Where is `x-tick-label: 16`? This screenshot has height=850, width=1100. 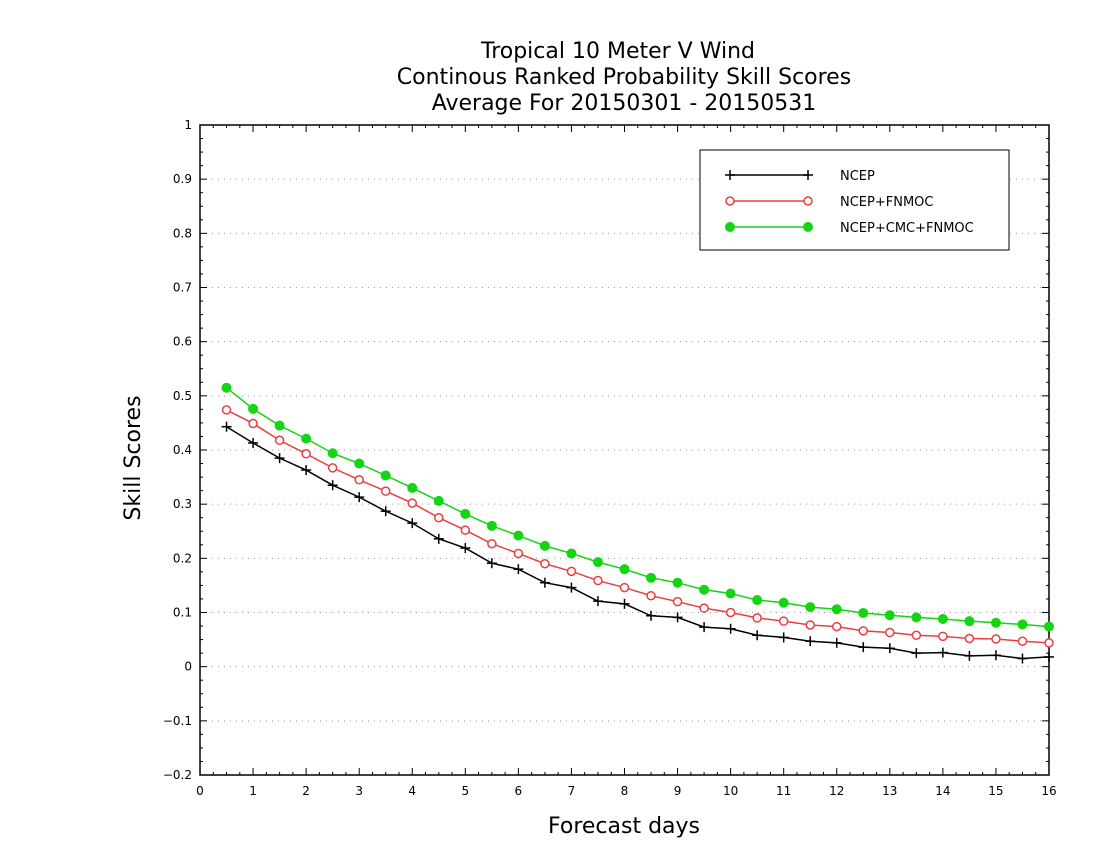 x-tick-label: 16 is located at coordinates (1048, 791).